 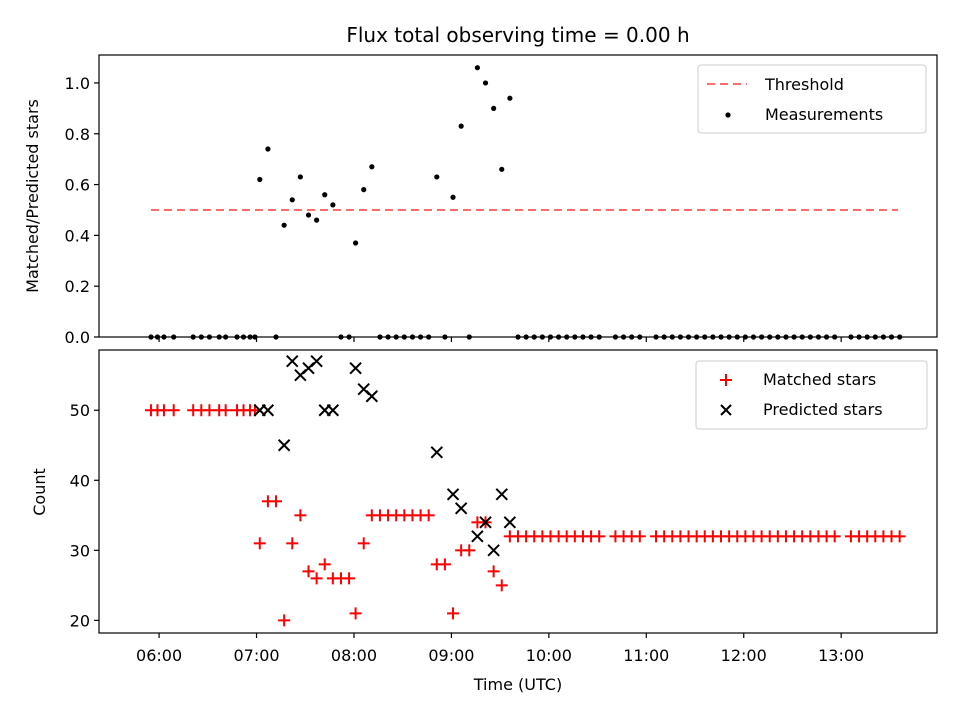 I want to click on bottom-y-axis-label: Count, so click(x=39, y=492).